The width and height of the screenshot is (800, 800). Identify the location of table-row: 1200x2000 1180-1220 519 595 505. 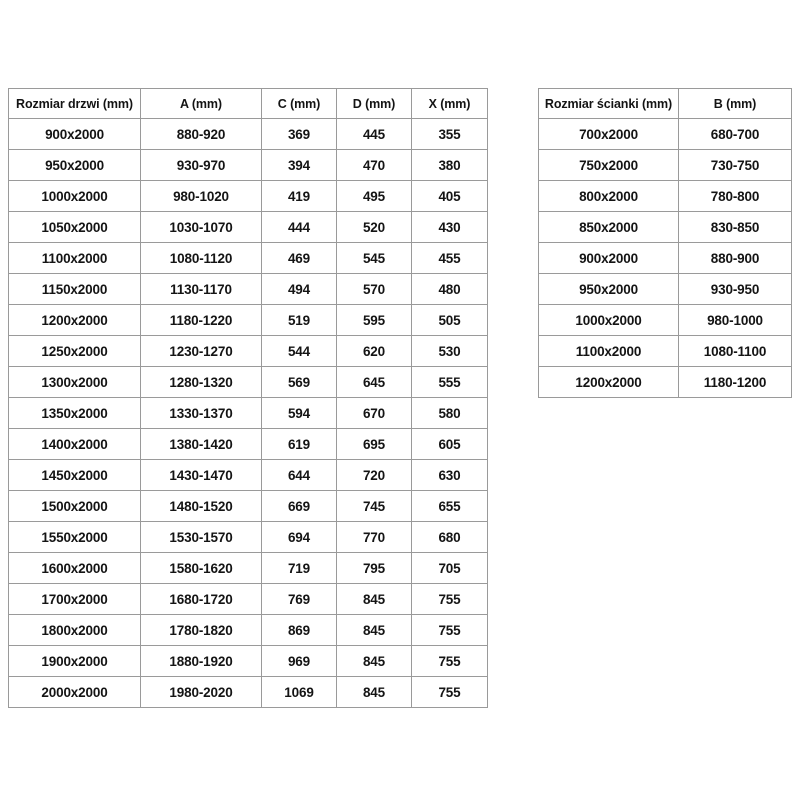
(248, 320).